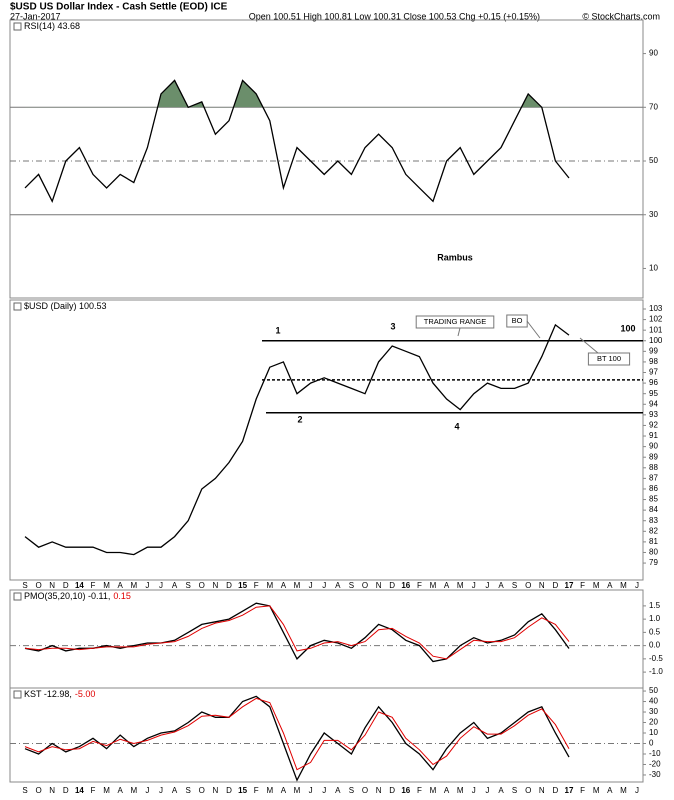 This screenshot has height=800, width=674. Describe the element at coordinates (656, 308) in the screenshot. I see `y-tick-label: 103` at that location.